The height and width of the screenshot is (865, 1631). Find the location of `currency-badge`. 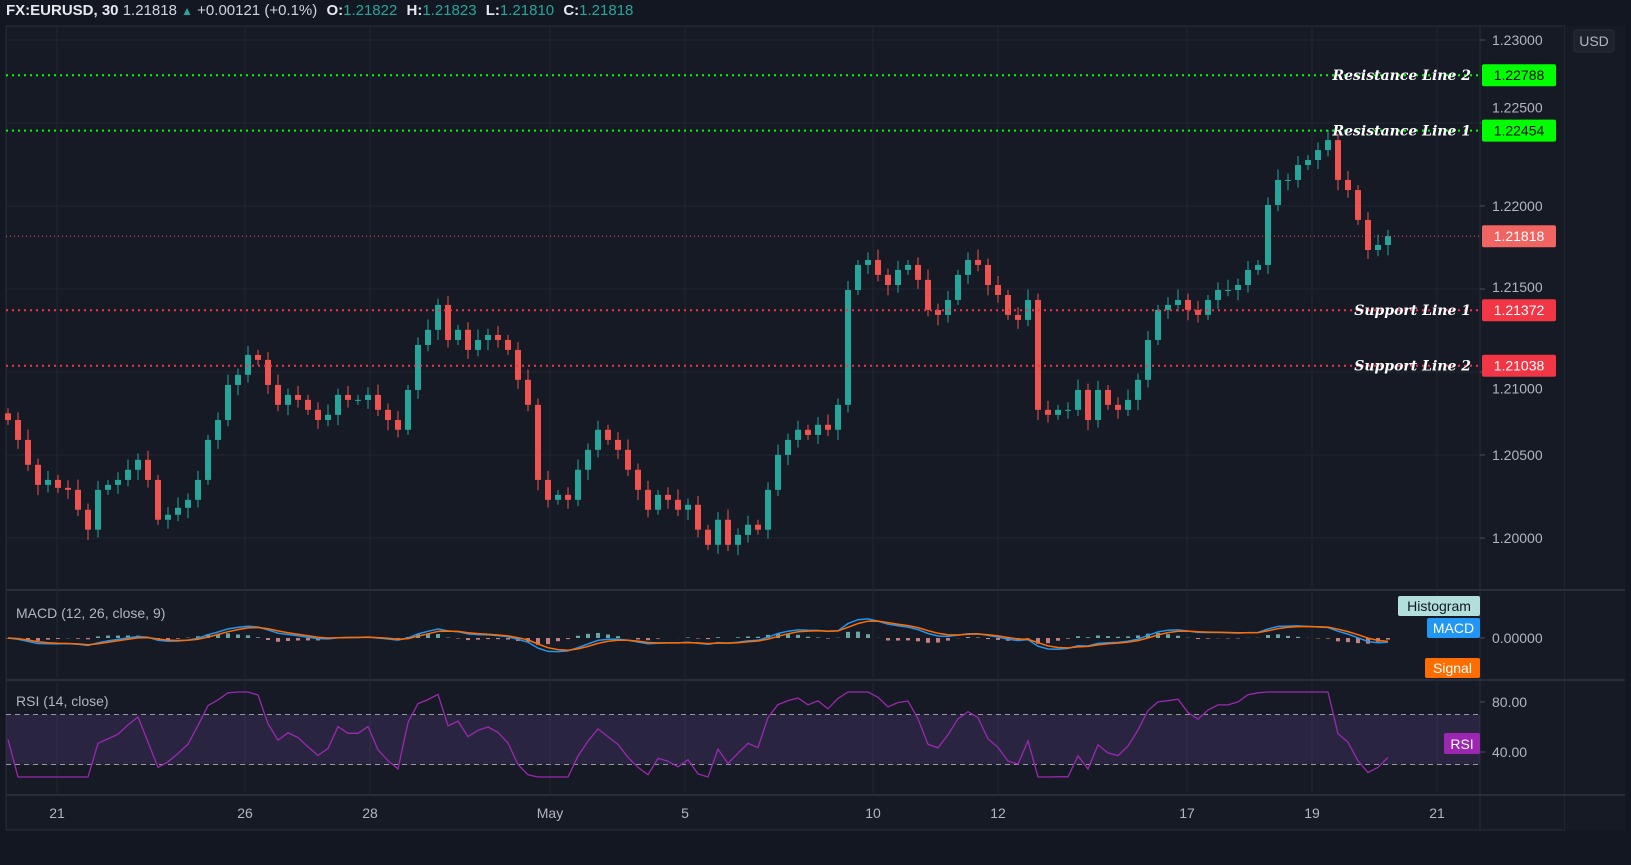

currency-badge is located at coordinates (1594, 41).